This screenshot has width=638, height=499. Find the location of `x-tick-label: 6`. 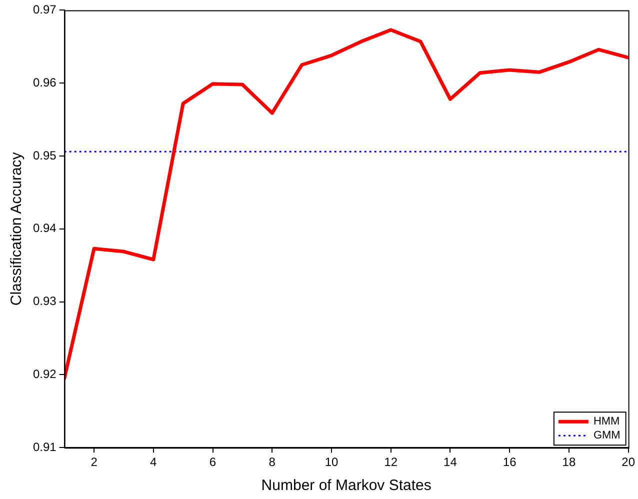

x-tick-label: 6 is located at coordinates (212, 462).